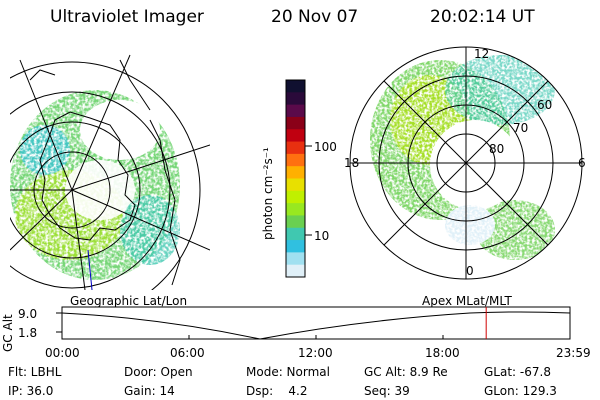 This screenshot has width=600, height=400. Describe the element at coordinates (387, 391) in the screenshot. I see `seq-info: Seq: 39` at that location.